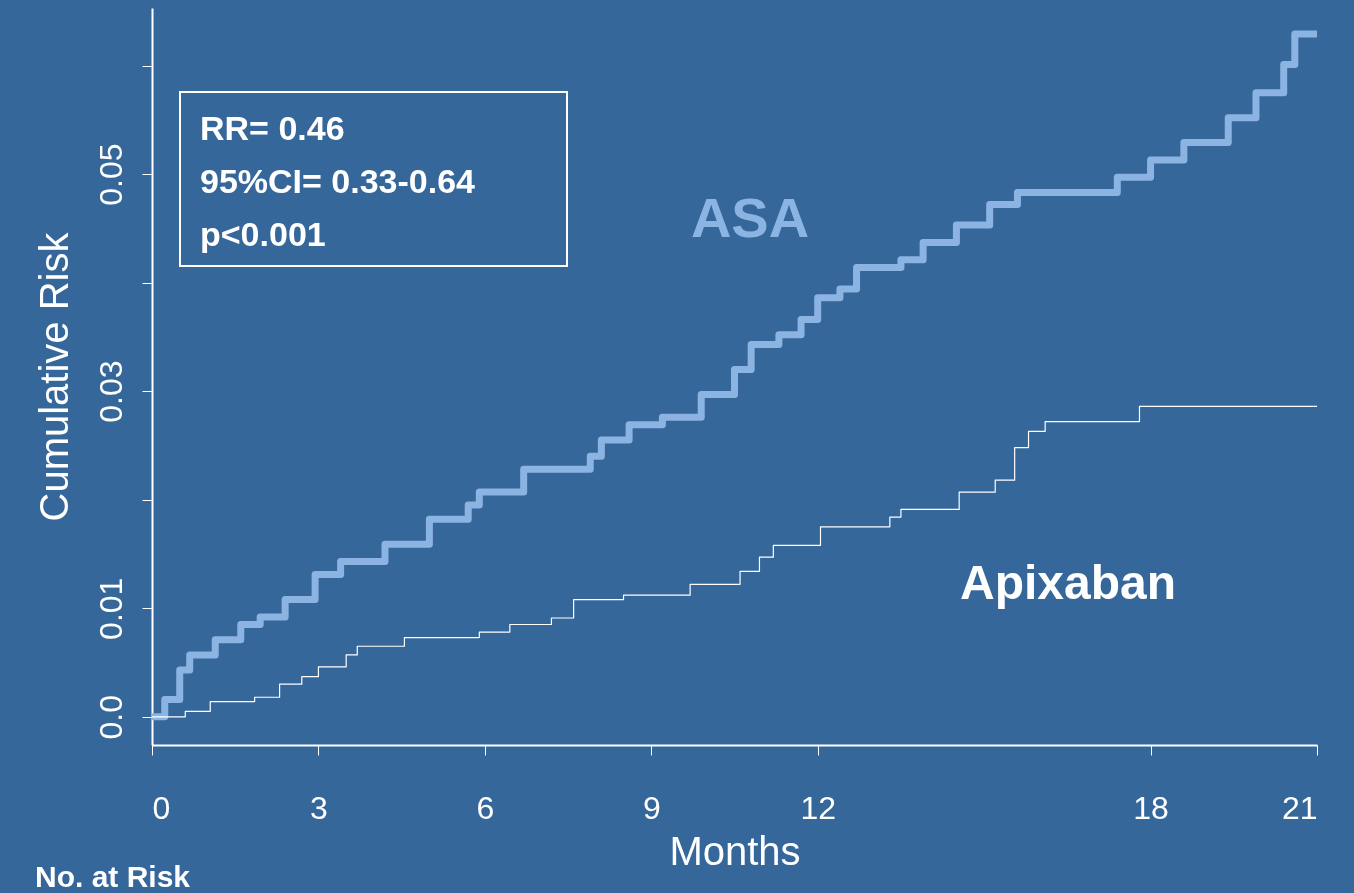 The width and height of the screenshot is (1354, 893). What do you see at coordinates (485, 807) in the screenshot?
I see `x-tick-label: 6` at bounding box center [485, 807].